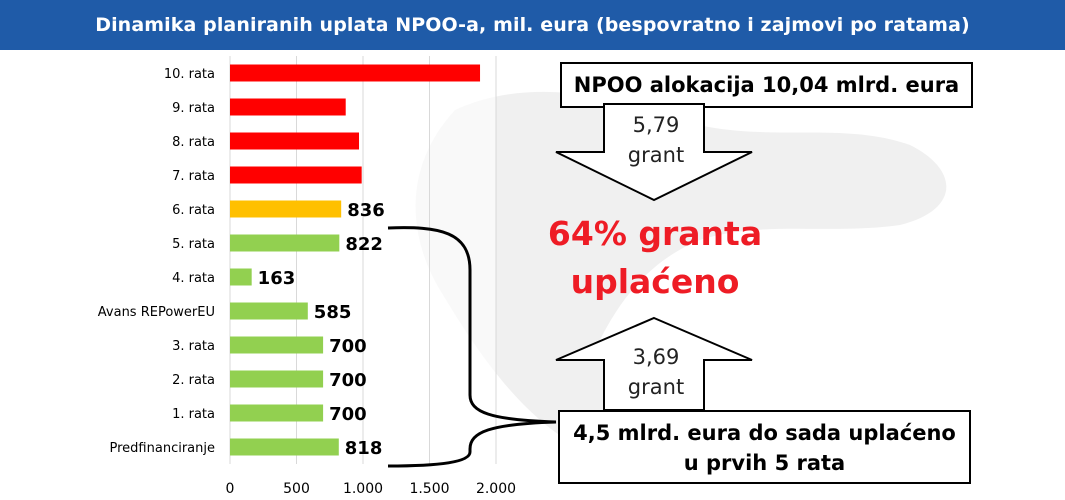 The height and width of the screenshot is (500, 1065). I want to click on data-label: 163, so click(277, 278).